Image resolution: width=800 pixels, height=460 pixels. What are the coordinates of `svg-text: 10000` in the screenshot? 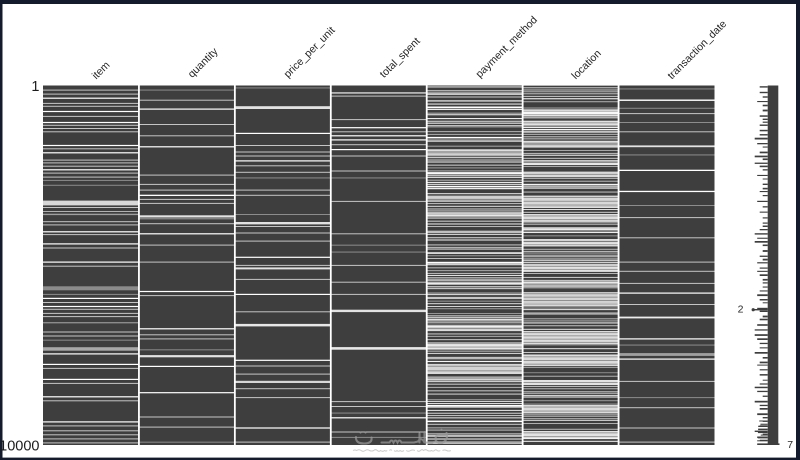 It's located at (20, 447).